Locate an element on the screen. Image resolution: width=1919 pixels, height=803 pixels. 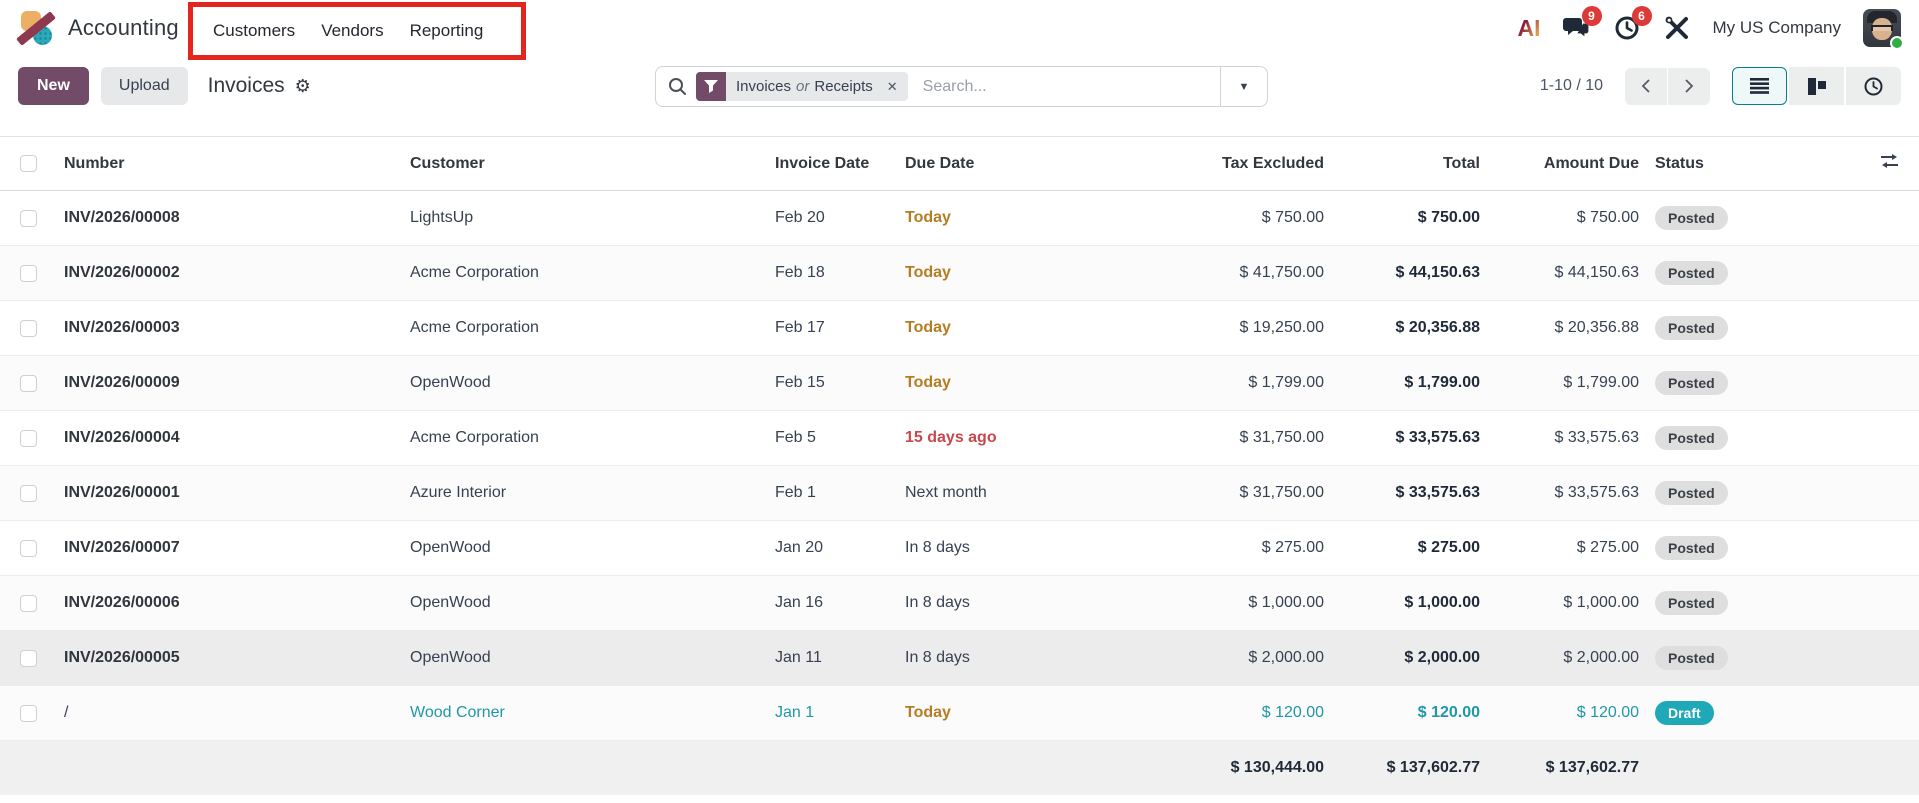
facet-value-2: Receipts is located at coordinates (843, 86).